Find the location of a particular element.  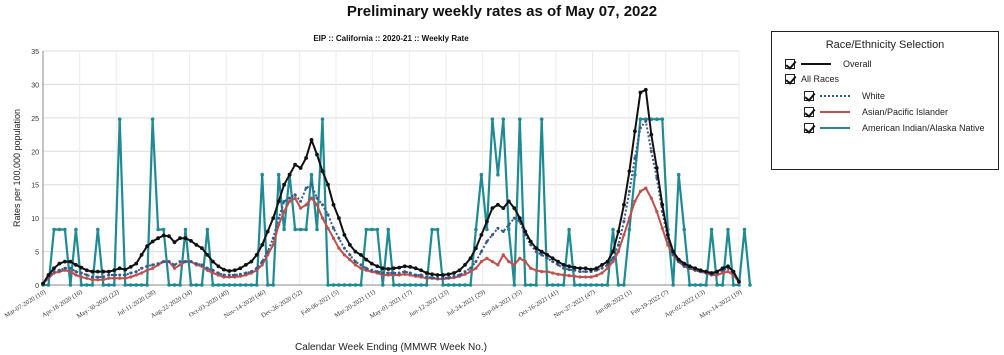

all-races-checkbox is located at coordinates (790, 79).